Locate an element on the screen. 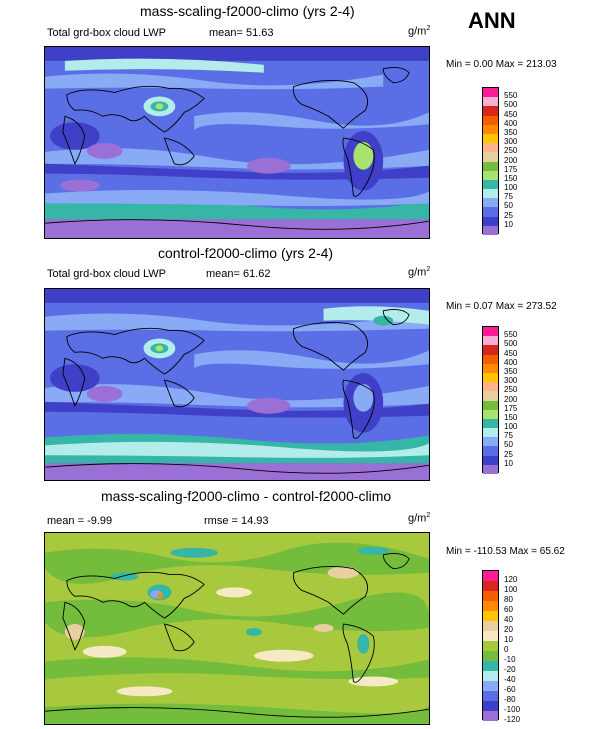  colorbar-label: -10 is located at coordinates (510, 659).